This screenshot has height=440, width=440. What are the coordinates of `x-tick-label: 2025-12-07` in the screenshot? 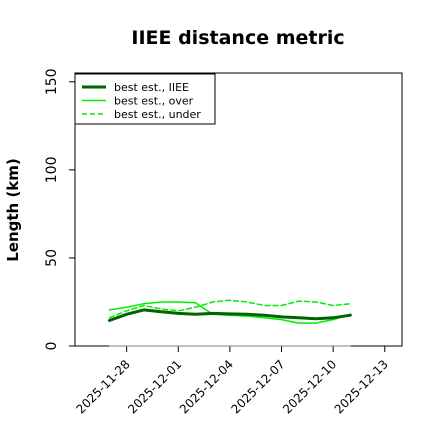 It's located at (257, 386).